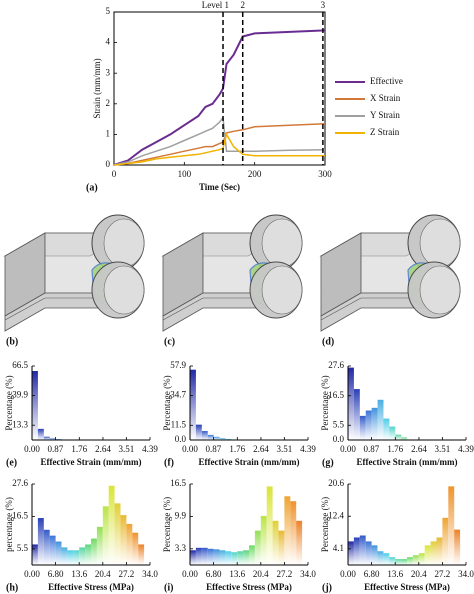 This screenshot has width=474, height=594. I want to click on x-tick-label: 200, so click(255, 174).